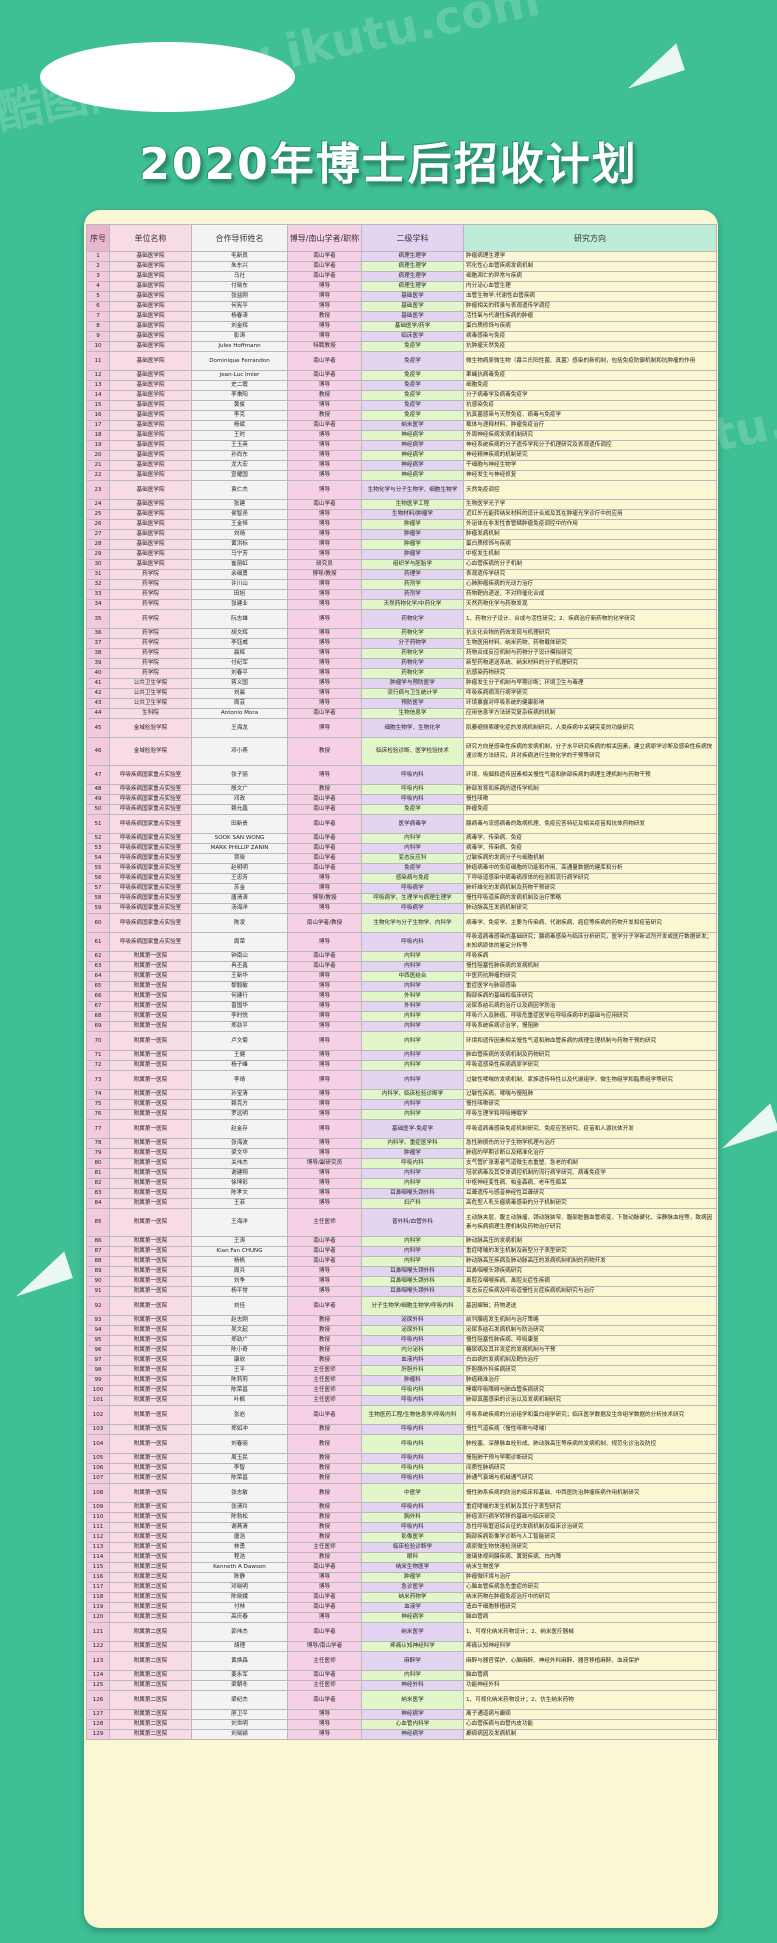  I want to click on research-direction: 肺部发育和疾病的遗传学机制, so click(590, 789).